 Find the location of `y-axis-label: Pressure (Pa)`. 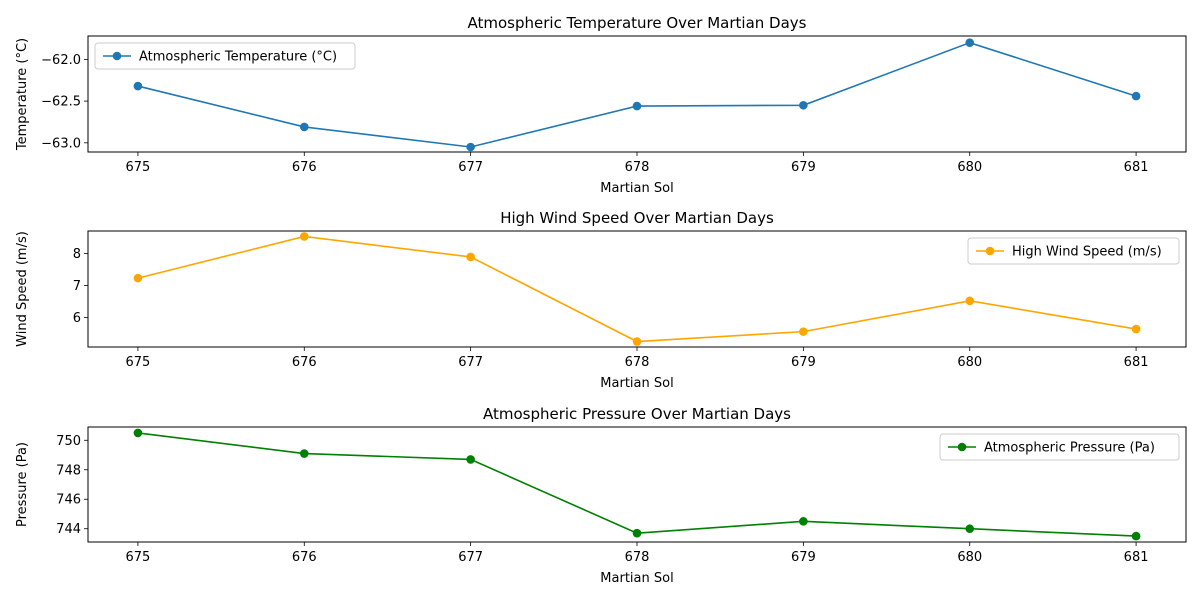

y-axis-label: Pressure (Pa) is located at coordinates (22, 484).